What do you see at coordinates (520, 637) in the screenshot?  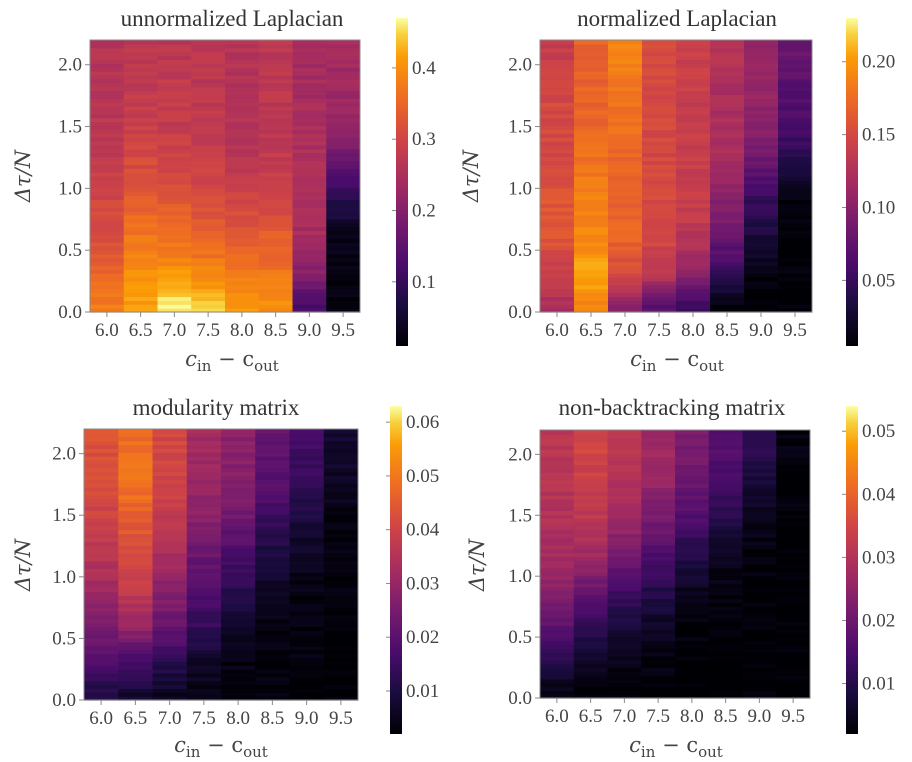 I see `y-tick-label: 0.5` at bounding box center [520, 637].